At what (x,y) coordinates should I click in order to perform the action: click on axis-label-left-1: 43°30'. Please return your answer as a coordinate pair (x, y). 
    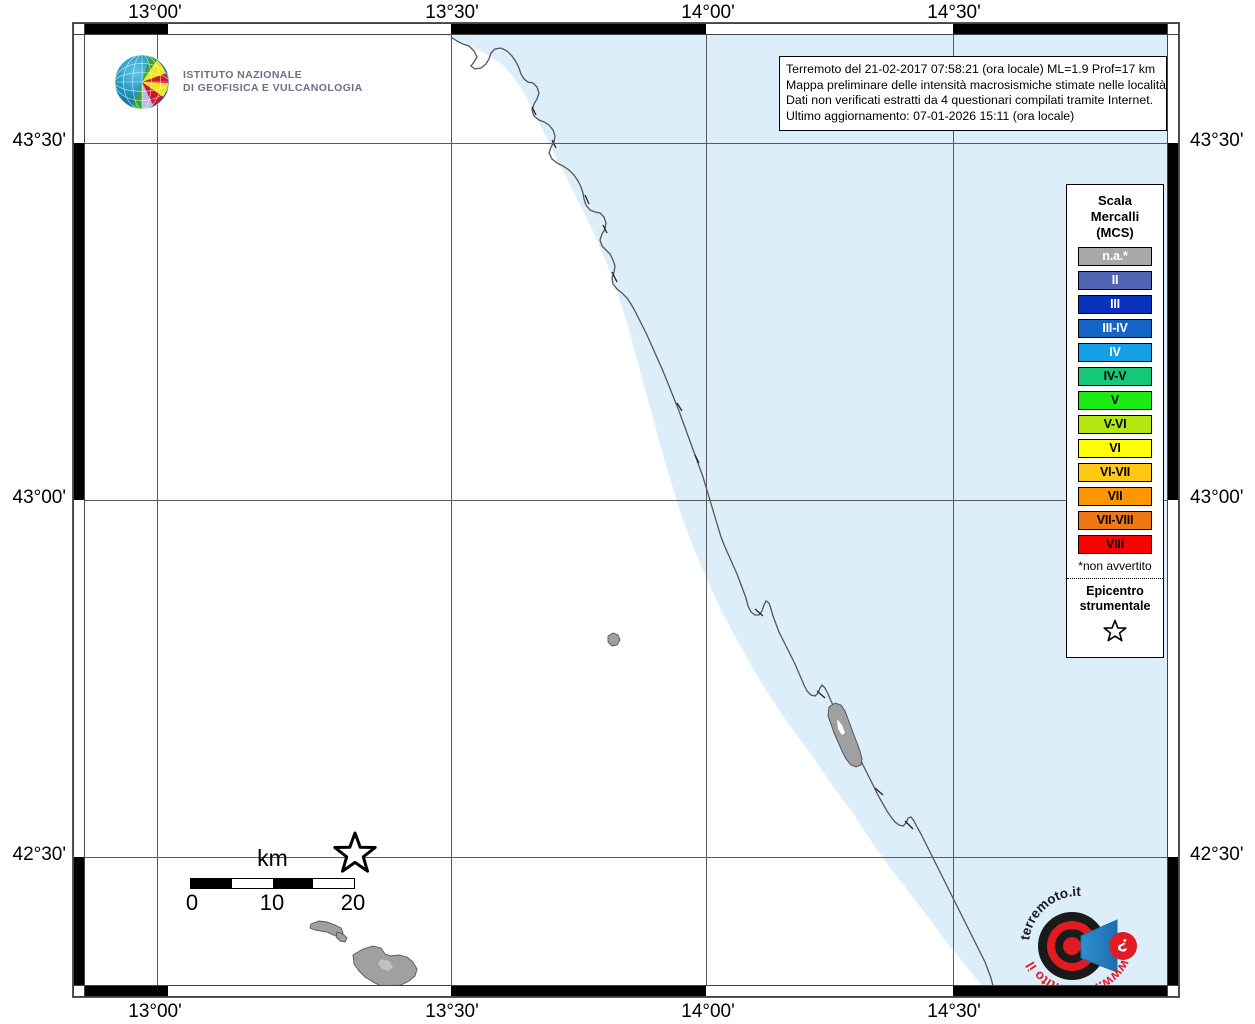
    Looking at the image, I should click on (39, 140).